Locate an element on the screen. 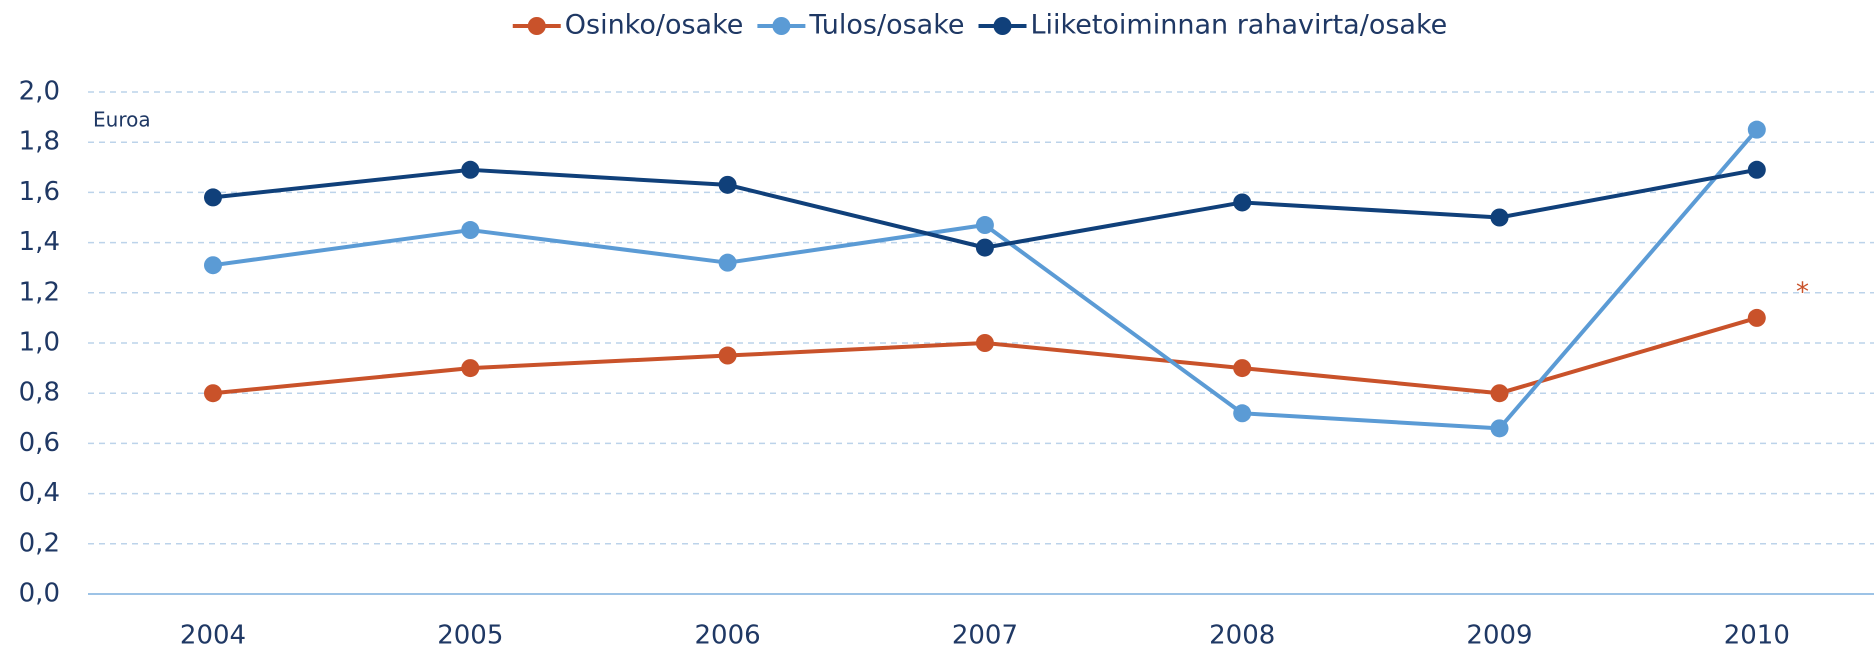 This screenshot has height=652, width=1874. x-tick-label: 2007 is located at coordinates (985, 636).